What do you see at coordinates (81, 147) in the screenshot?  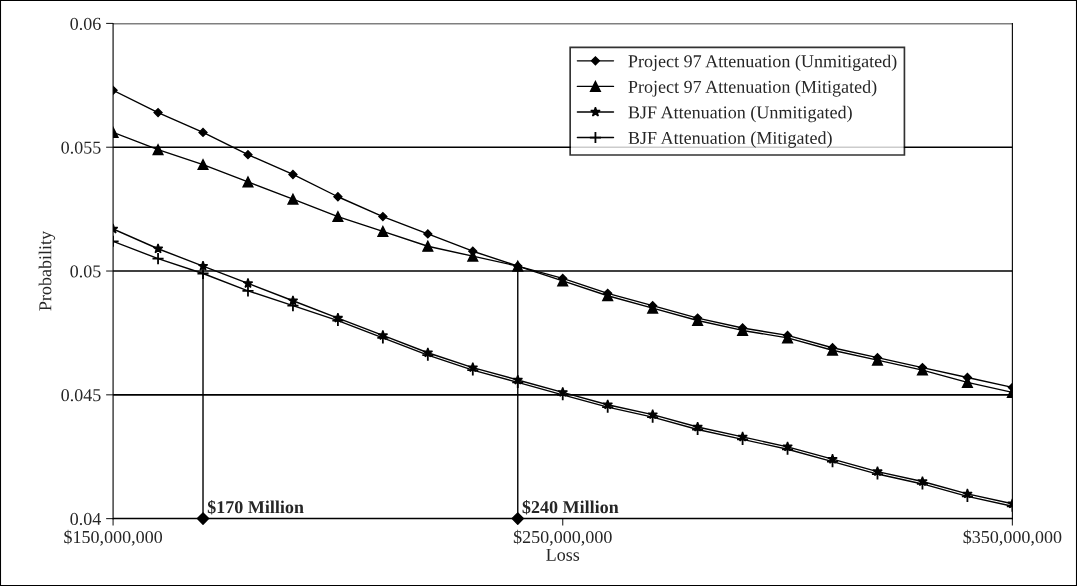 I see `y-tick-label: 0.055` at bounding box center [81, 147].